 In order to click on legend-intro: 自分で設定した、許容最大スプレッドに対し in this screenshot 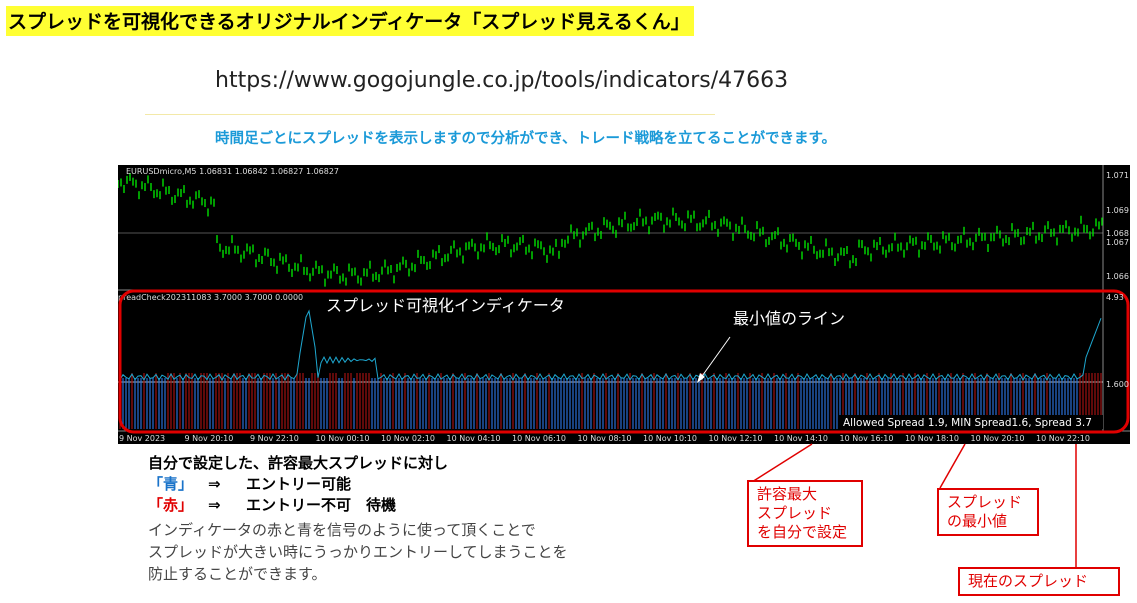, I will do `click(298, 463)`.